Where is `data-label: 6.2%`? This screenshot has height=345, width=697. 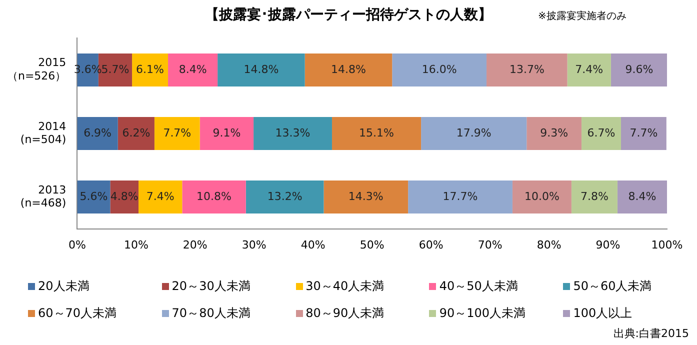 data-label: 6.2% is located at coordinates (136, 133).